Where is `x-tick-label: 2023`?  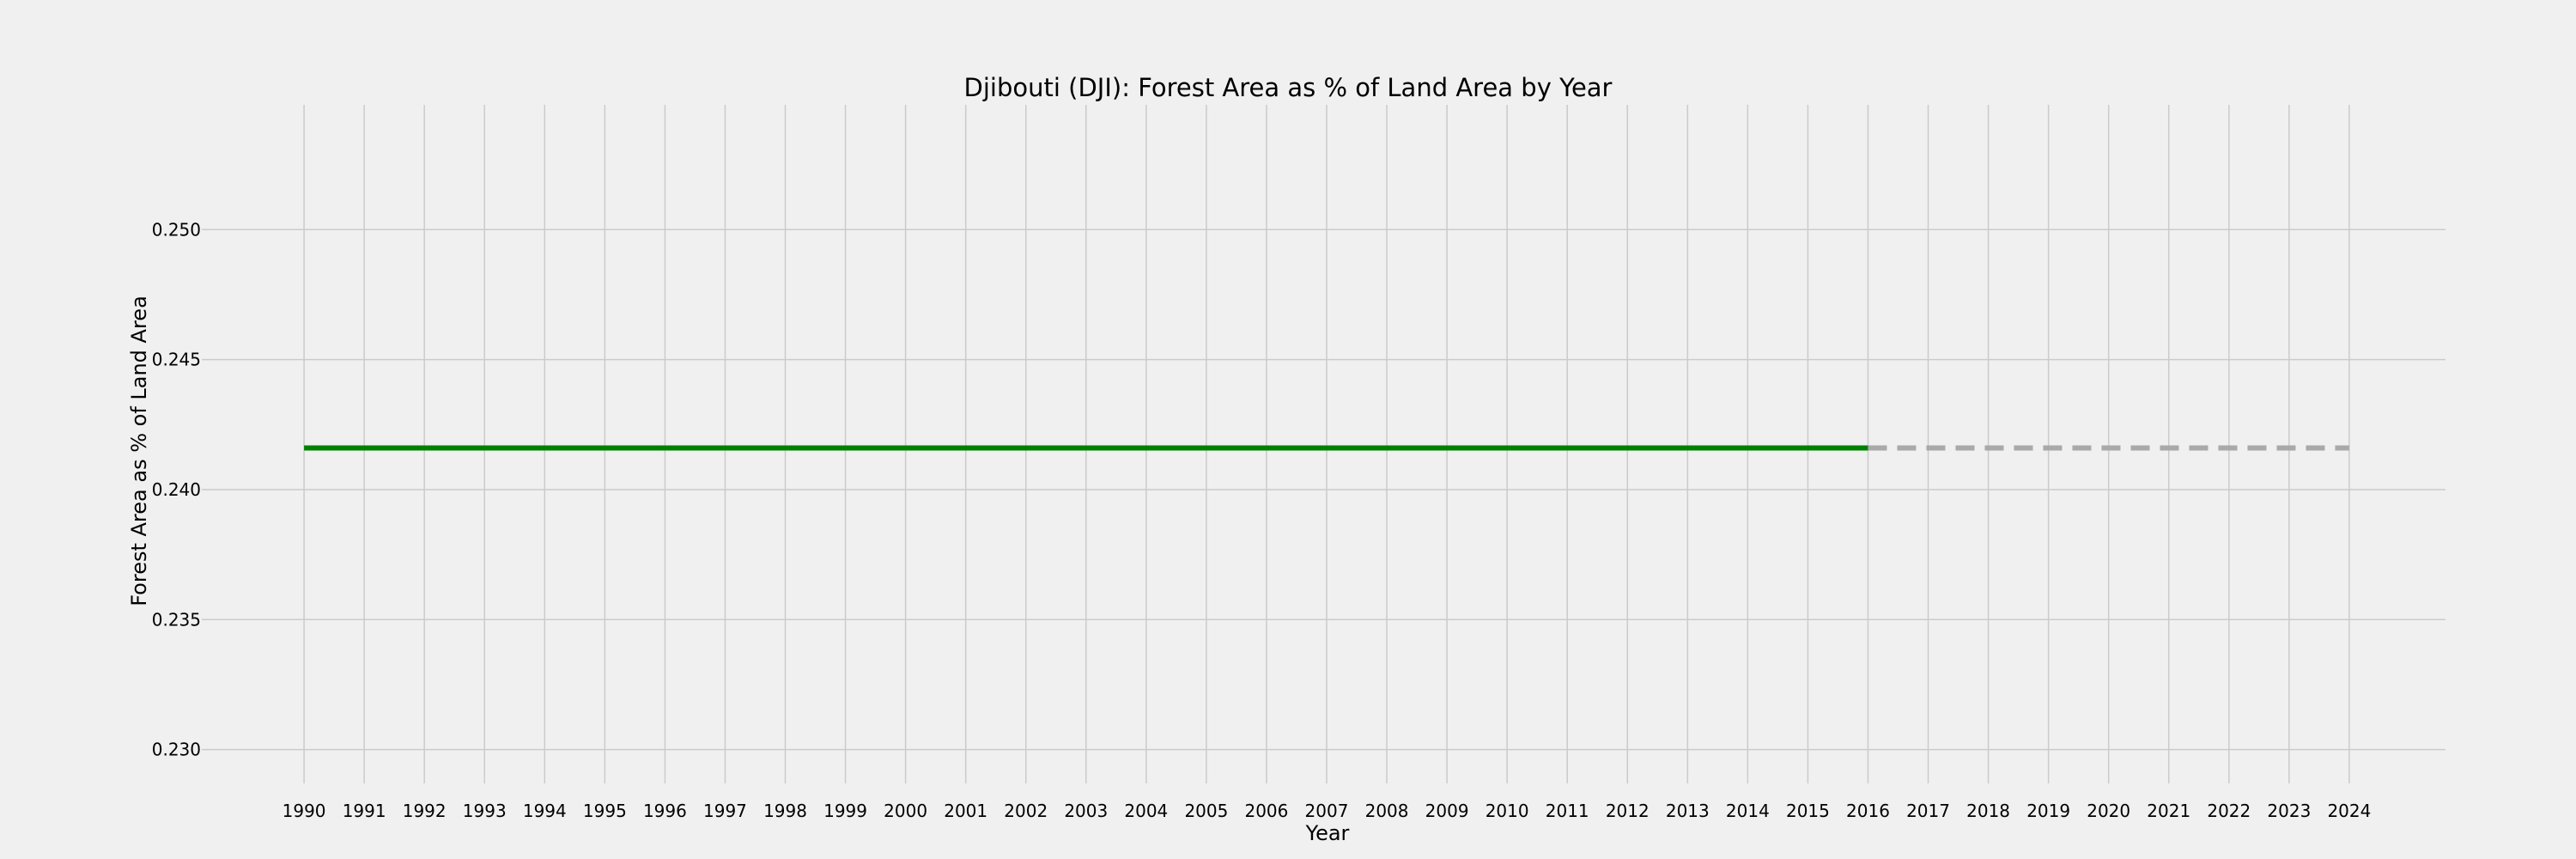 x-tick-label: 2023 is located at coordinates (2289, 811).